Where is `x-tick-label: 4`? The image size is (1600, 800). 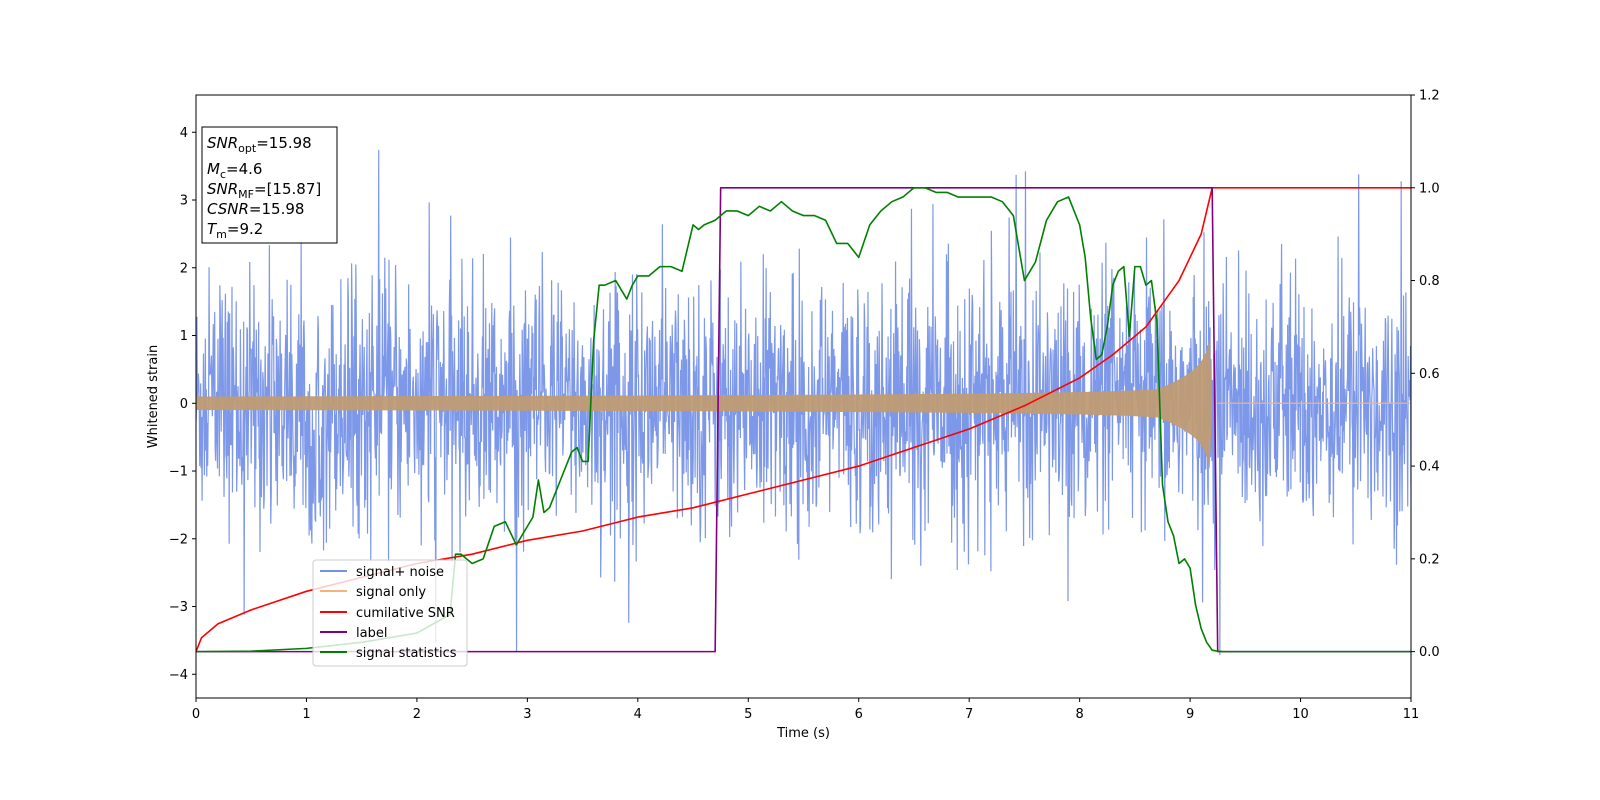 x-tick-label: 4 is located at coordinates (638, 714).